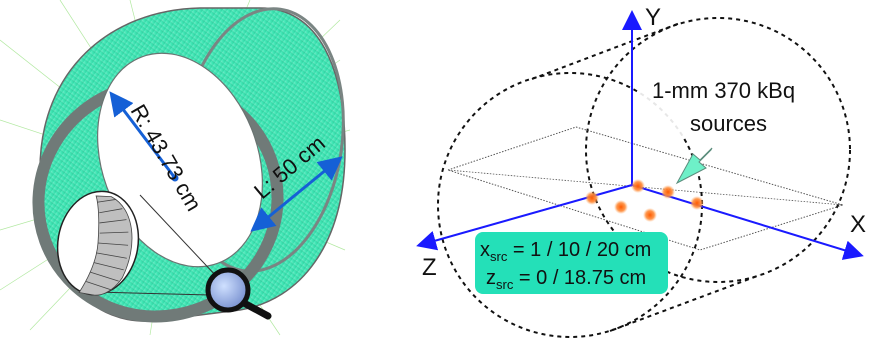 Image resolution: width=869 pixels, height=345 pixels. I want to click on z-axis-label: Z, so click(429, 267).